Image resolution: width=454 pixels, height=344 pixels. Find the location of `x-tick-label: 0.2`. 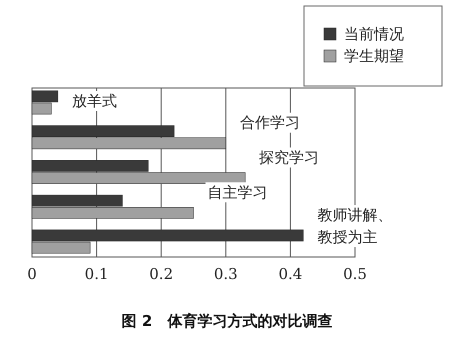

x-tick-label: 0.2 is located at coordinates (161, 274).